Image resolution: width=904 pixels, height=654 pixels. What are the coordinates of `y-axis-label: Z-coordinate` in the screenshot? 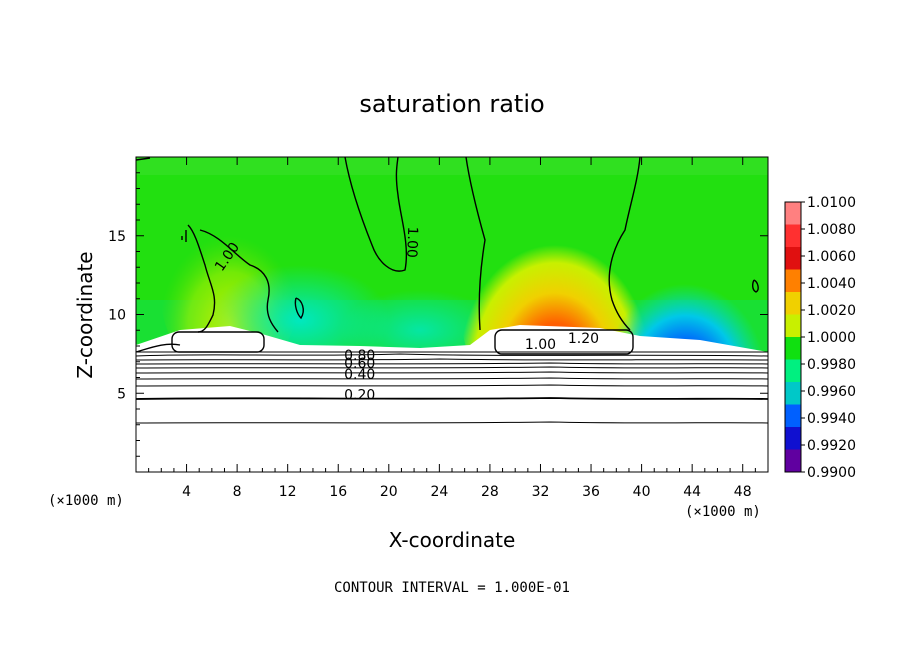 It's located at (85, 314).